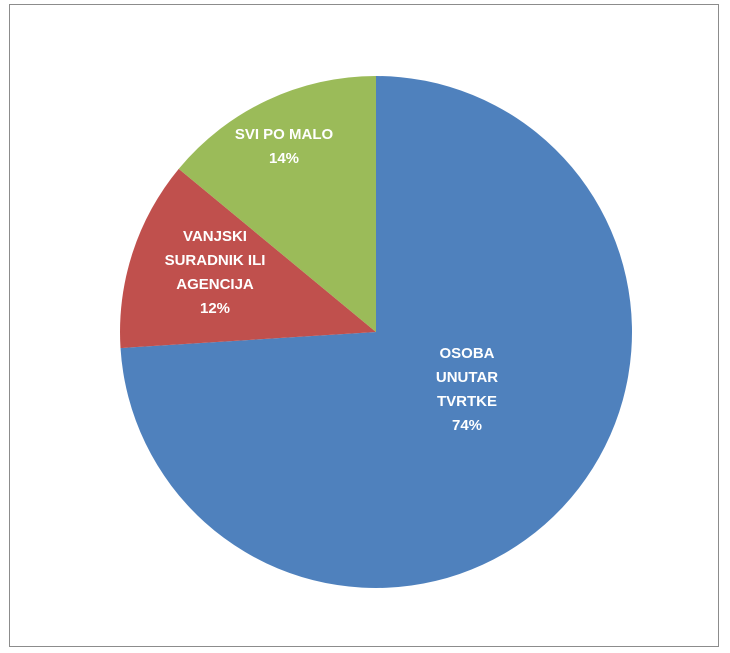  What do you see at coordinates (284, 134) in the screenshot?
I see `slice-2-category-label: SVI PO MALO` at bounding box center [284, 134].